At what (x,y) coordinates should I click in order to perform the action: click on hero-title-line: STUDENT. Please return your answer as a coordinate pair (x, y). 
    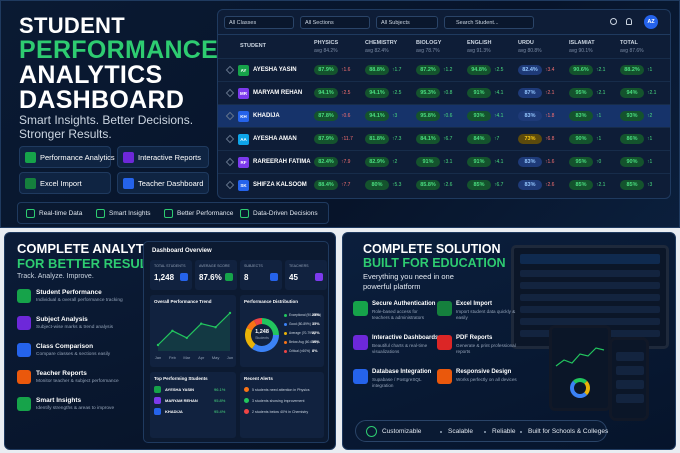
    Looking at the image, I should click on (72, 25).